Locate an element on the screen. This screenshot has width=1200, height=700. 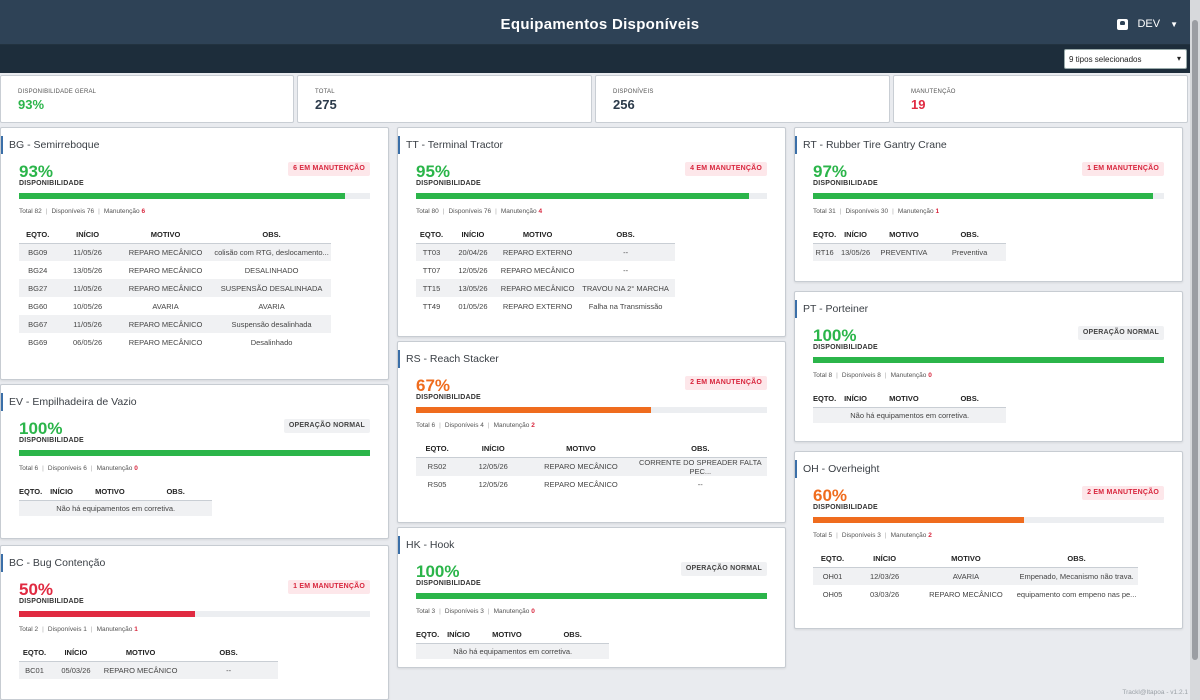
stat-total-value: 82 is located at coordinates (38, 211).